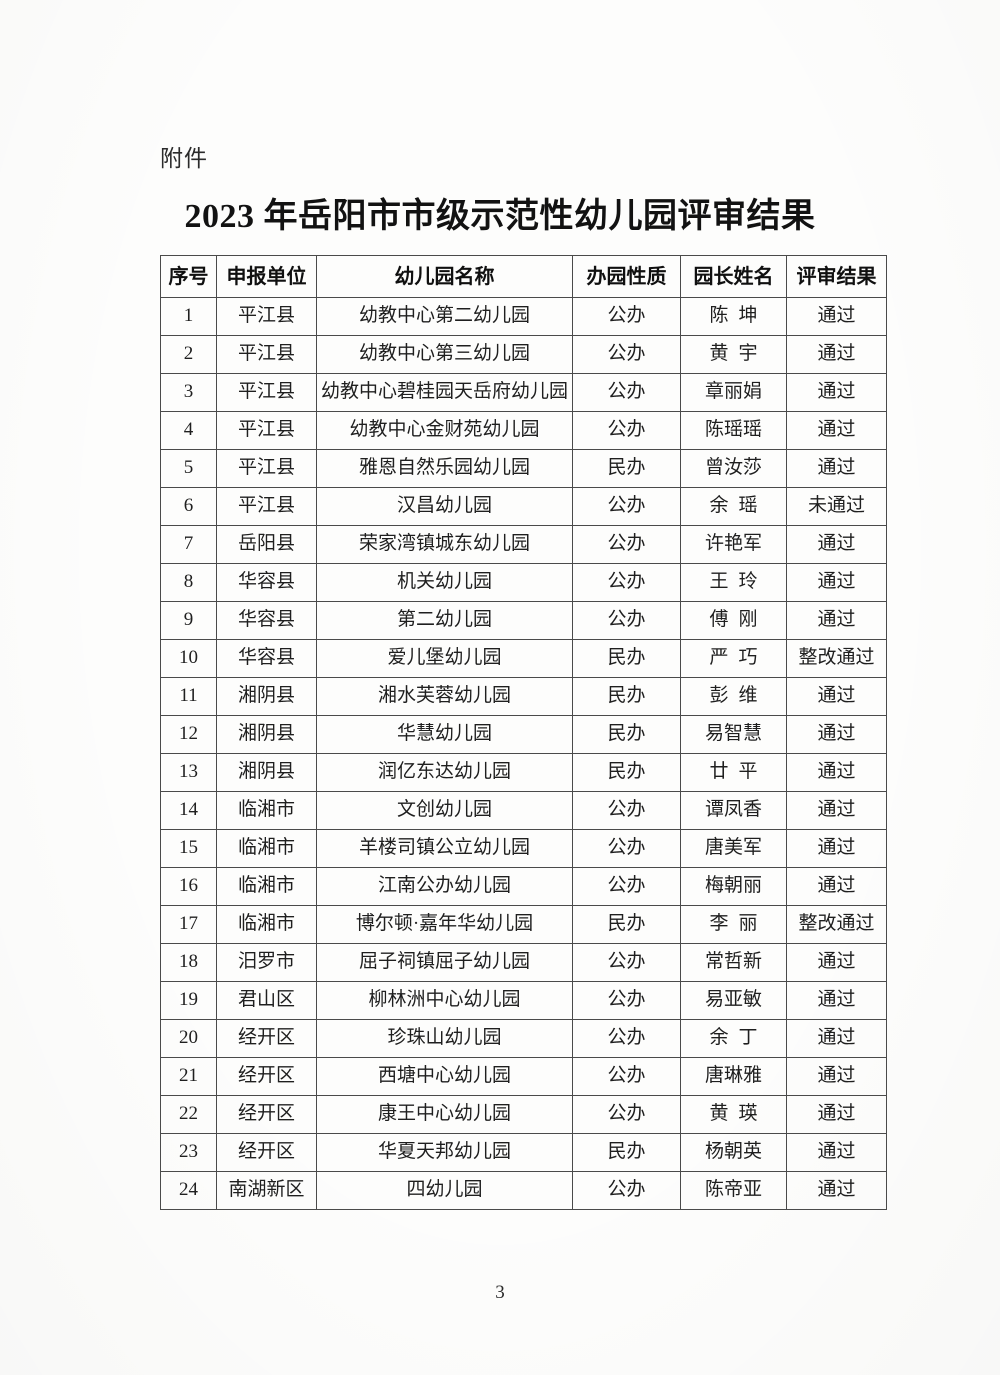  Describe the element at coordinates (733, 468) in the screenshot. I see `cell-principal-name: 曾汝莎` at that location.